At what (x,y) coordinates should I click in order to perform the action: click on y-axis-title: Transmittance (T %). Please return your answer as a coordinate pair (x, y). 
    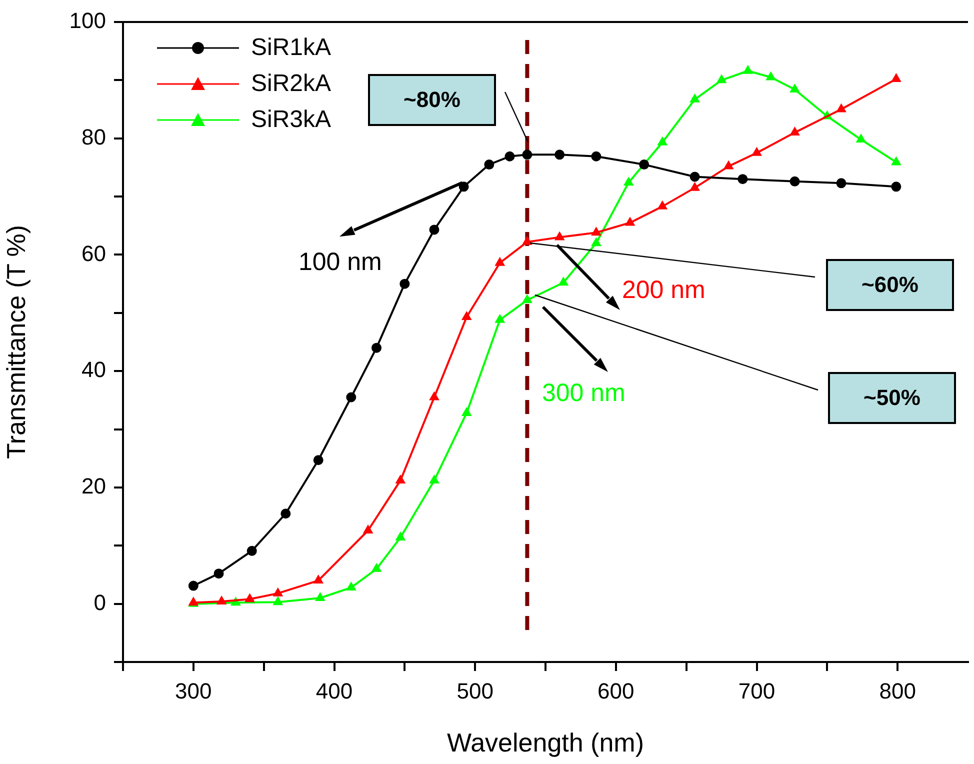
    Looking at the image, I should click on (15, 342).